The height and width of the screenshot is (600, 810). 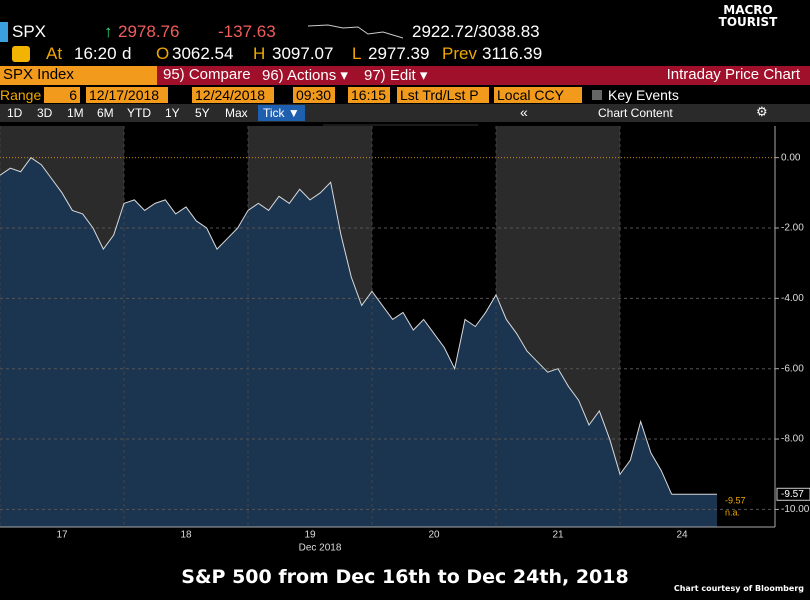 What do you see at coordinates (405, 113) in the screenshot?
I see `tab-bar` at bounding box center [405, 113].